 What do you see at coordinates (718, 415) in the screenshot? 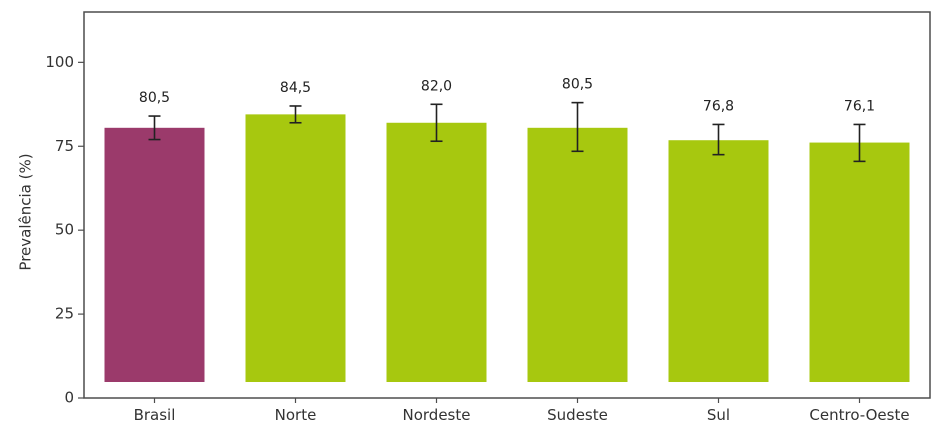
I see `x-tick-label: Sul` at bounding box center [718, 415].